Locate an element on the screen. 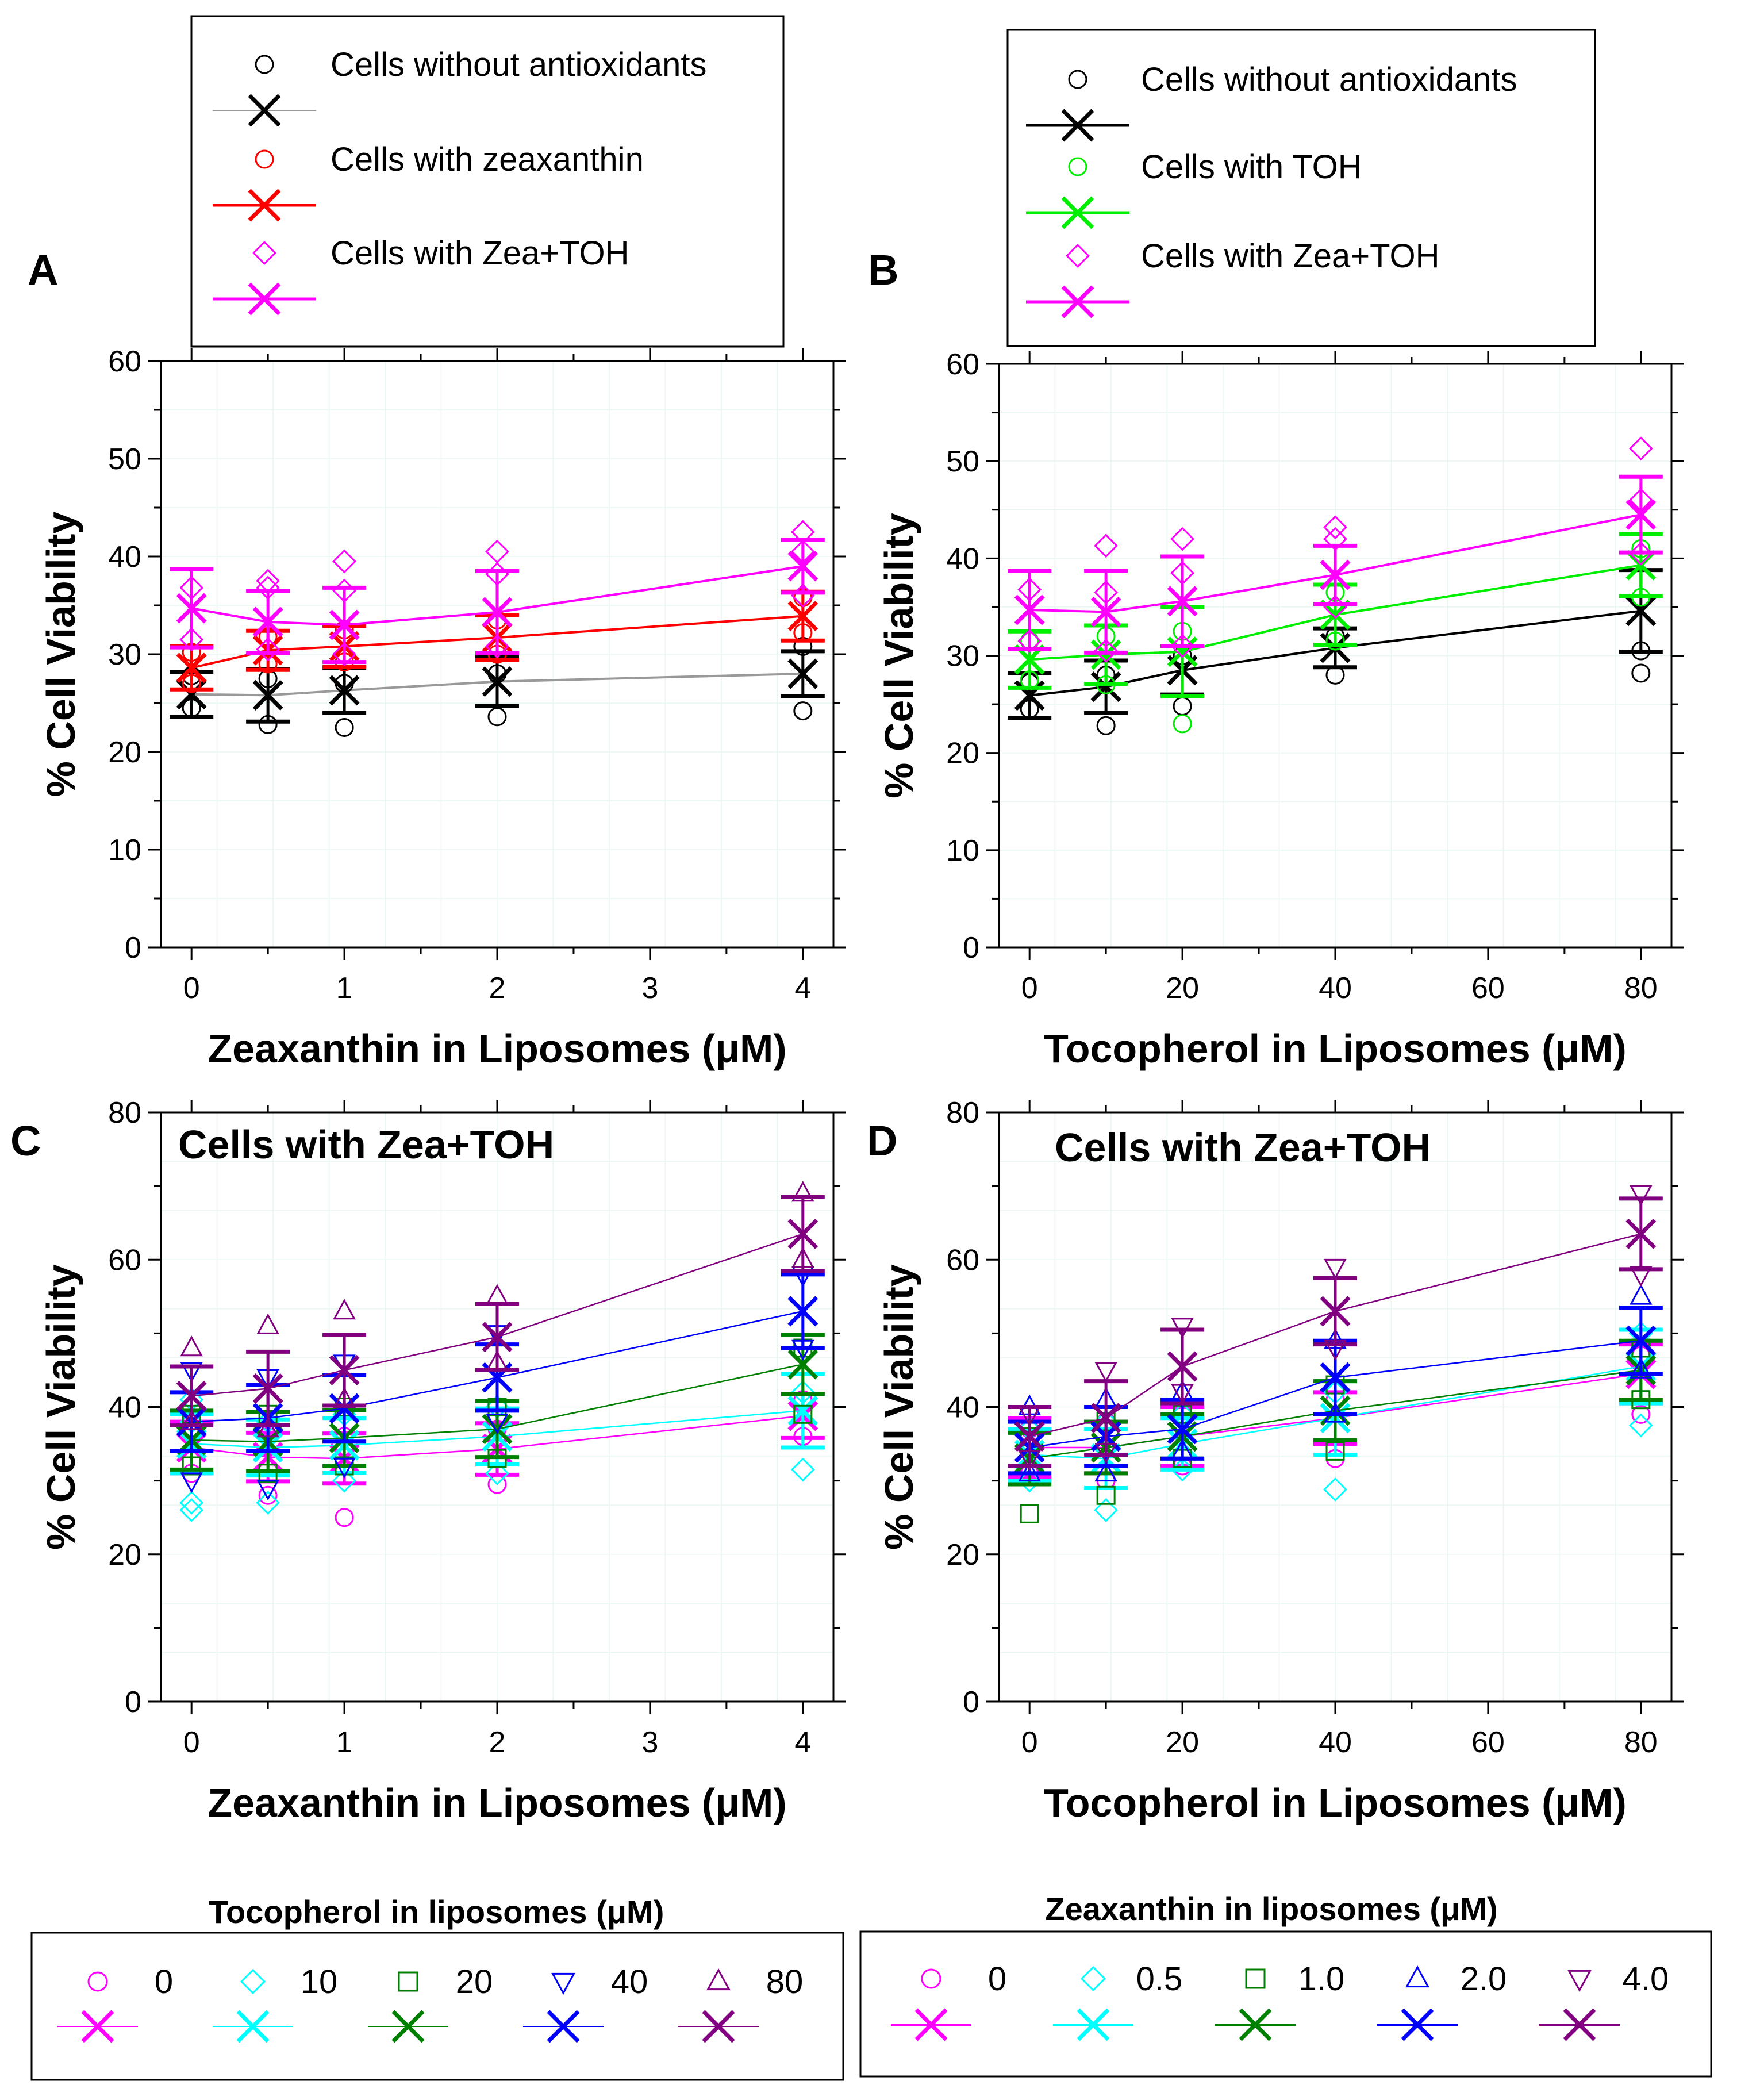  y-tick-label: 40 is located at coordinates (124, 557).